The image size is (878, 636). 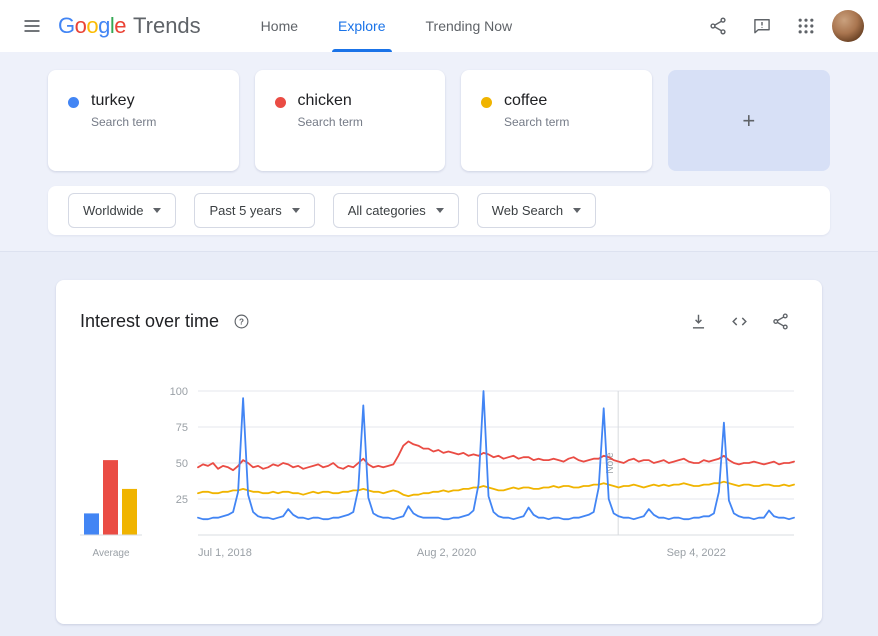 I want to click on filter-searchtype-dropdown: Web Search, so click(x=536, y=210).